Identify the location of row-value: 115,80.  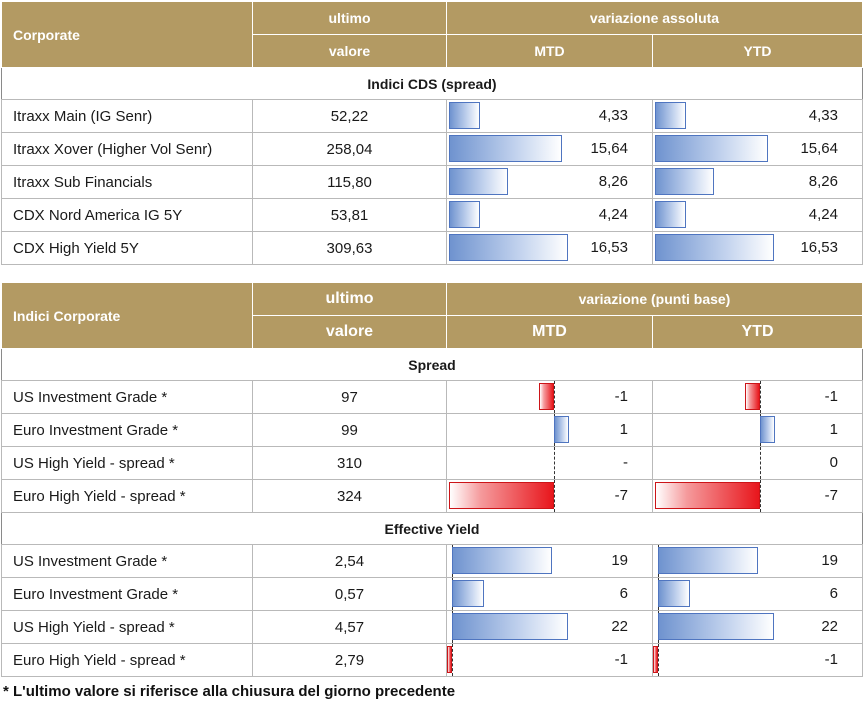
(349, 182).